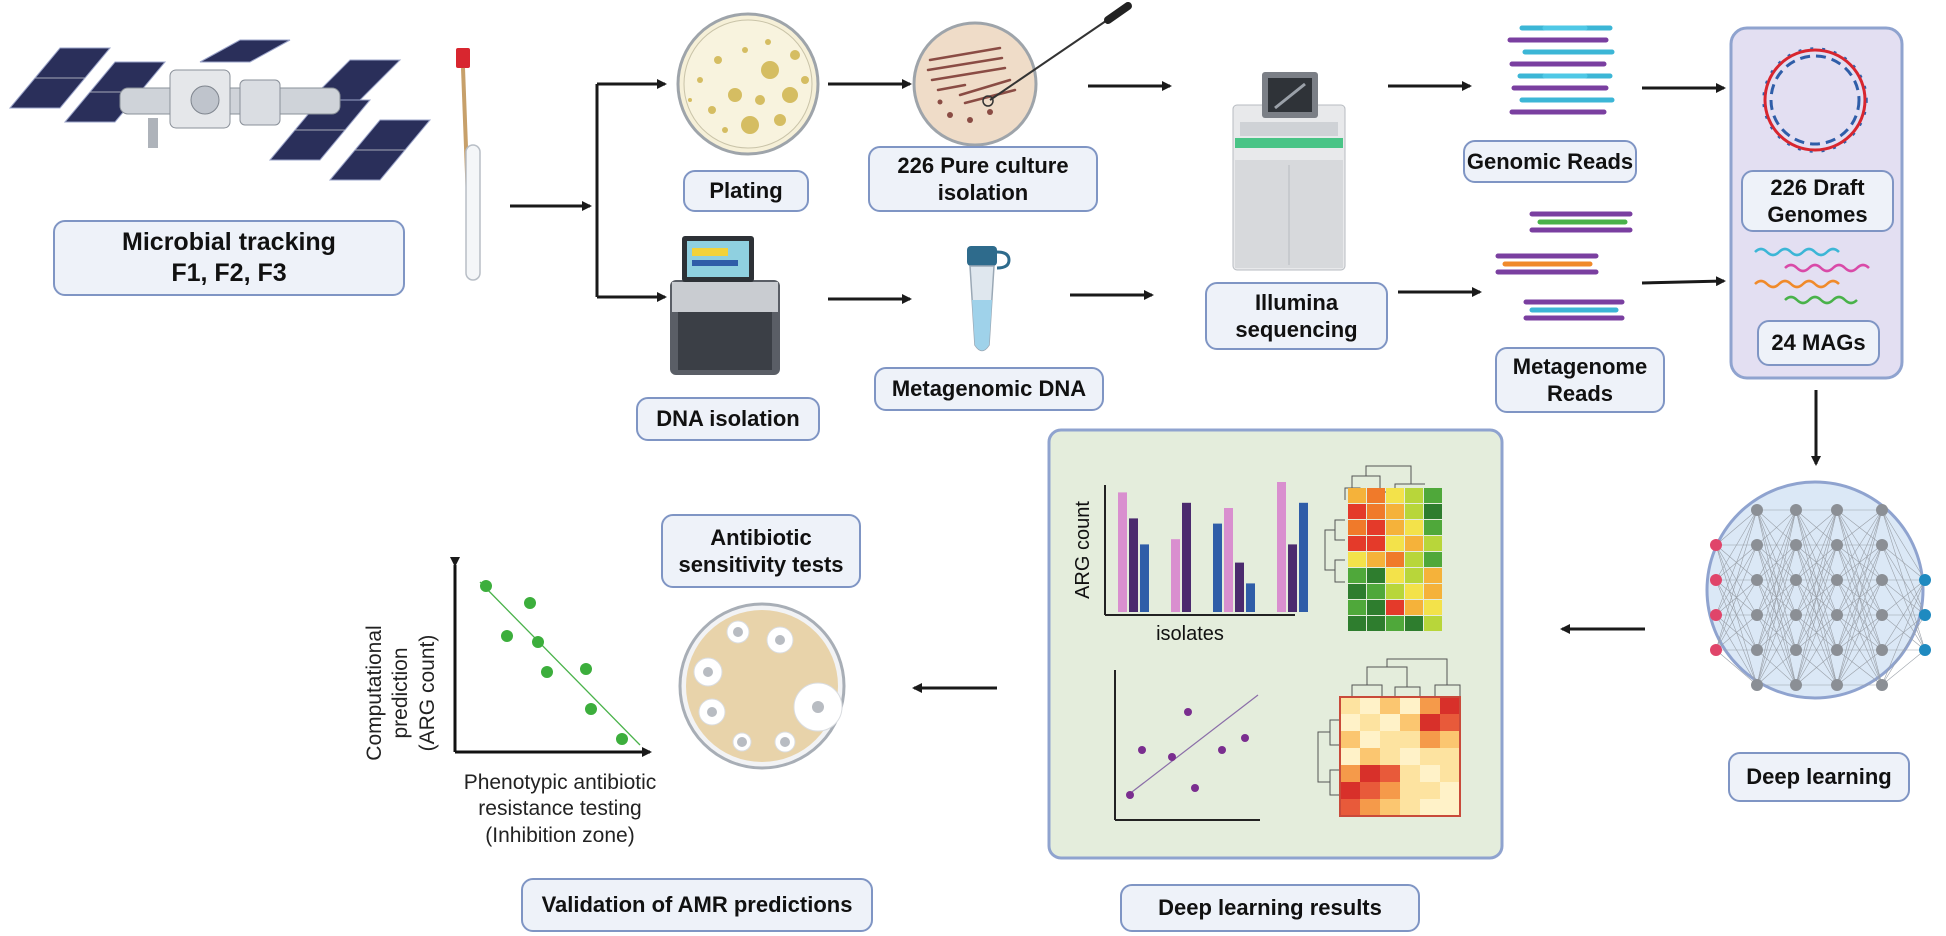 This screenshot has width=1946, height=936. What do you see at coordinates (1206, 549) in the screenshot?
I see `arg-bar-chart` at bounding box center [1206, 549].